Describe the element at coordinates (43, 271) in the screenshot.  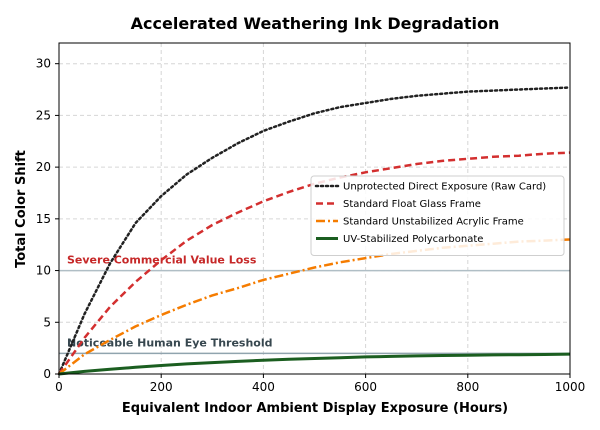
I see `y-tick-label: 10` at that location.